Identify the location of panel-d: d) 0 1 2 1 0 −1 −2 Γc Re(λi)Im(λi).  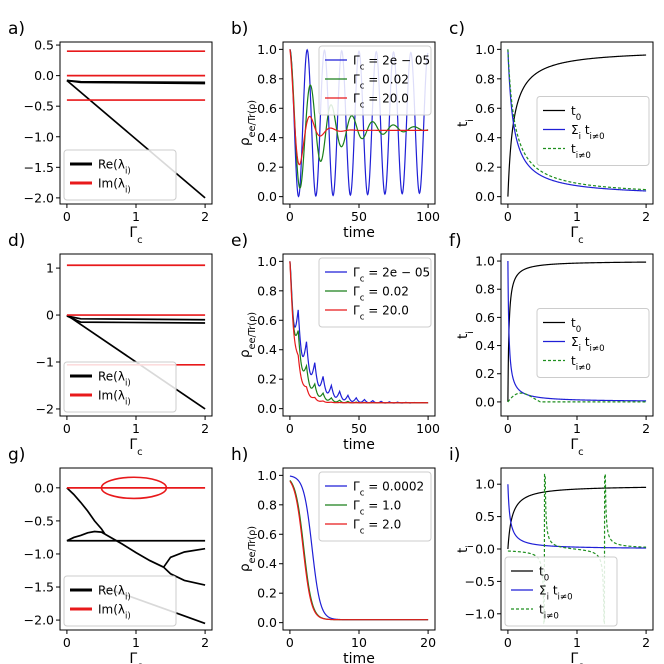
(110, 344).